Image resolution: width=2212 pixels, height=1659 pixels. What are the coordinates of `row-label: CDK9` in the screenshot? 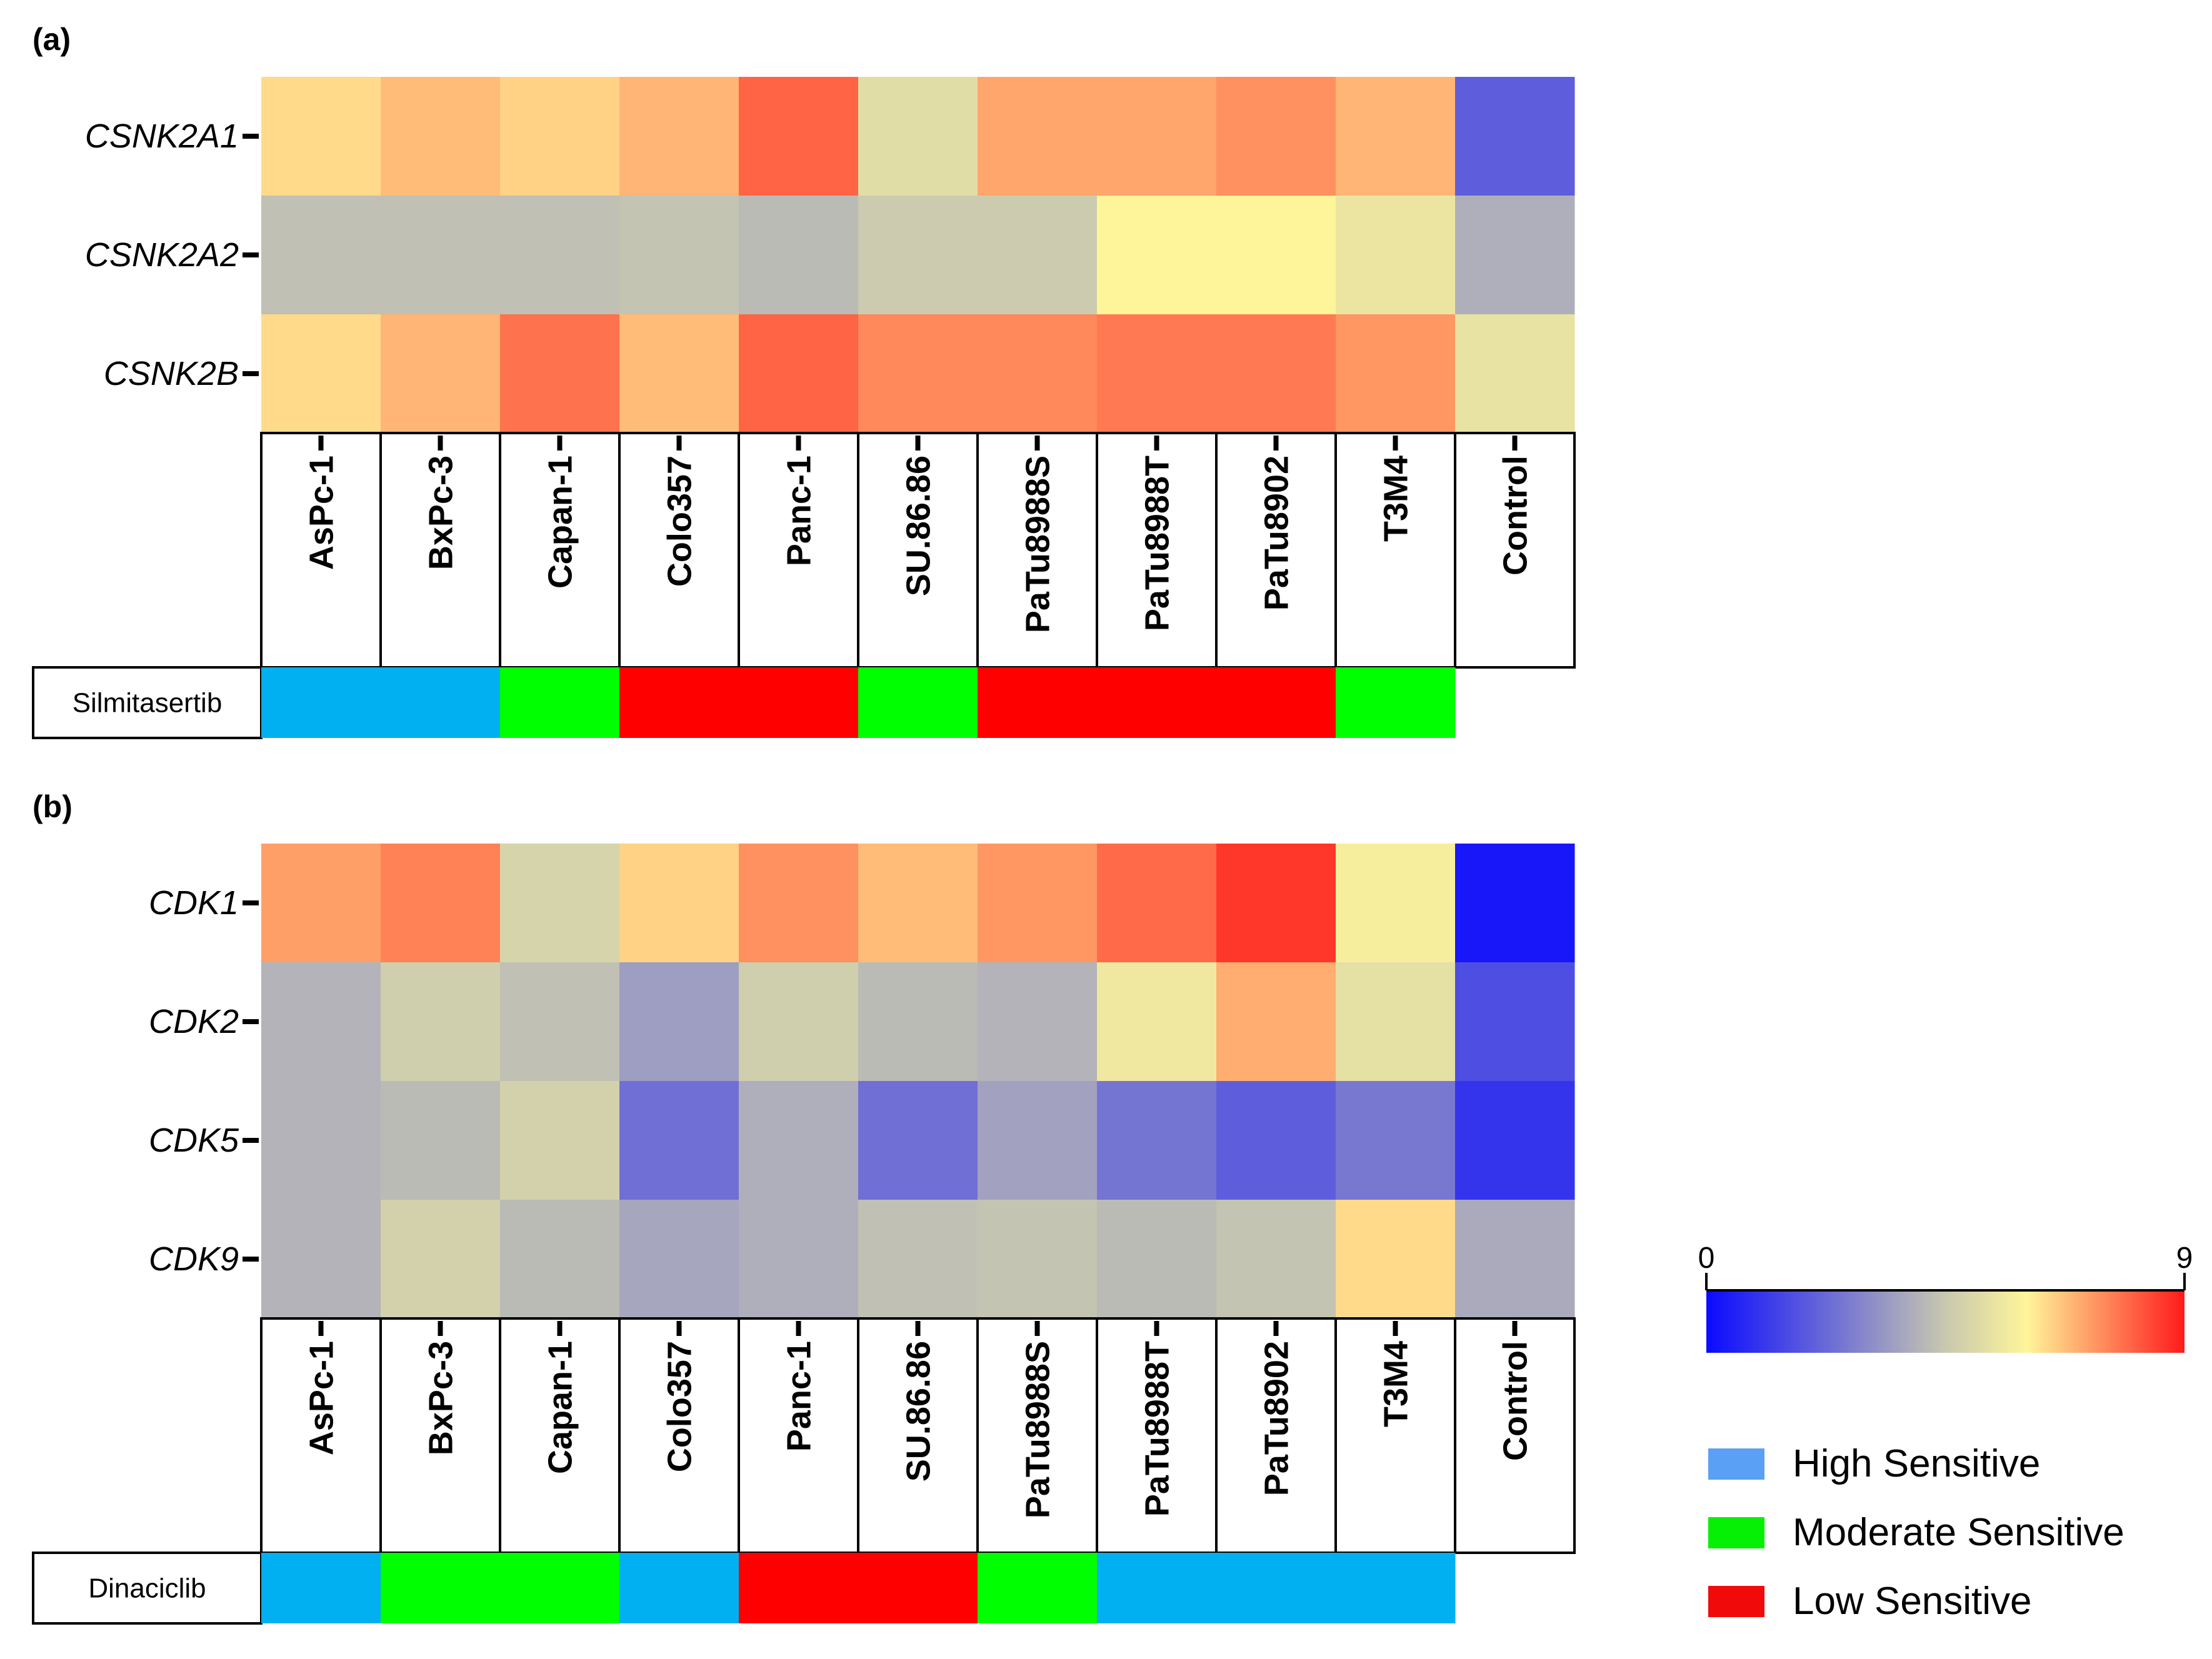 It's located at (194, 1259).